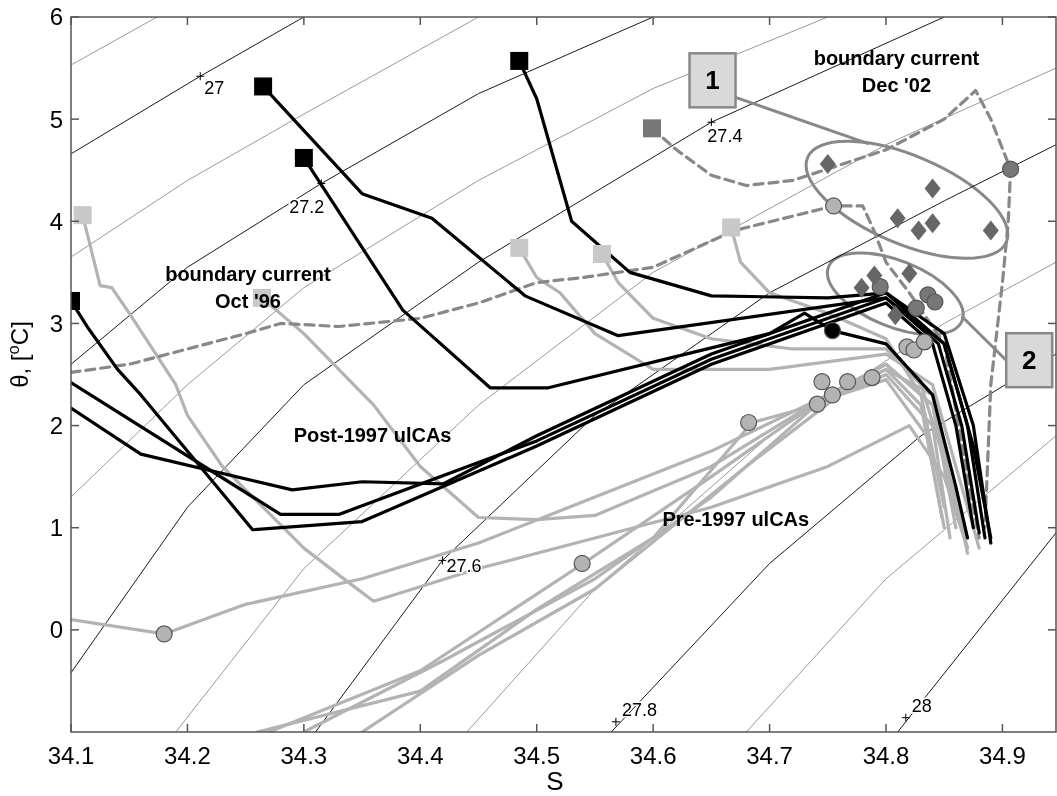 Image resolution: width=1057 pixels, height=796 pixels. Describe the element at coordinates (56, 17) in the screenshot. I see `y-tick-label: 6` at that location.